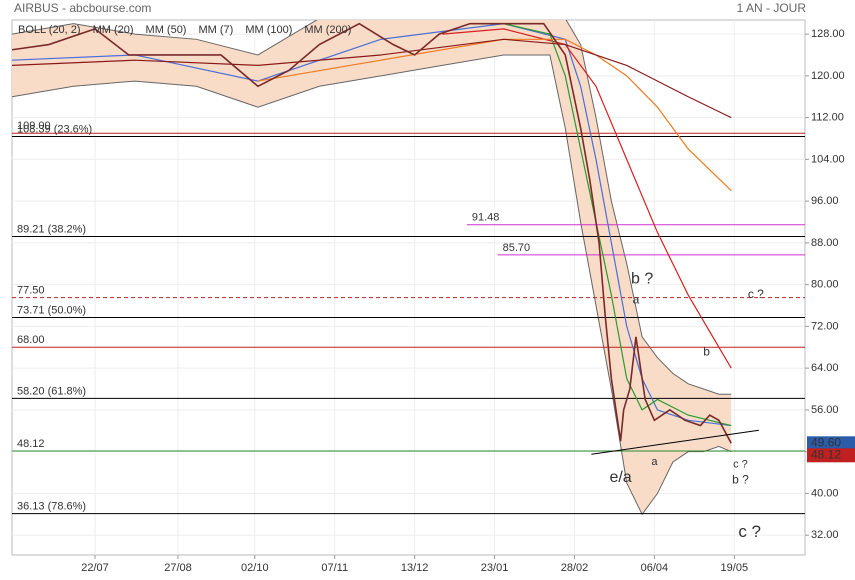 Image resolution: width=855 pixels, height=580 pixels. I want to click on x-tick-label: 23/01, so click(495, 568).